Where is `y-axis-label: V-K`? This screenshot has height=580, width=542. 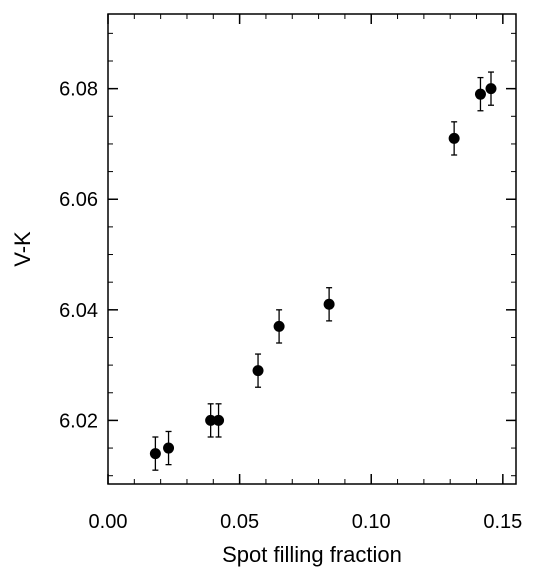 y-axis-label: V-K is located at coordinates (22, 249).